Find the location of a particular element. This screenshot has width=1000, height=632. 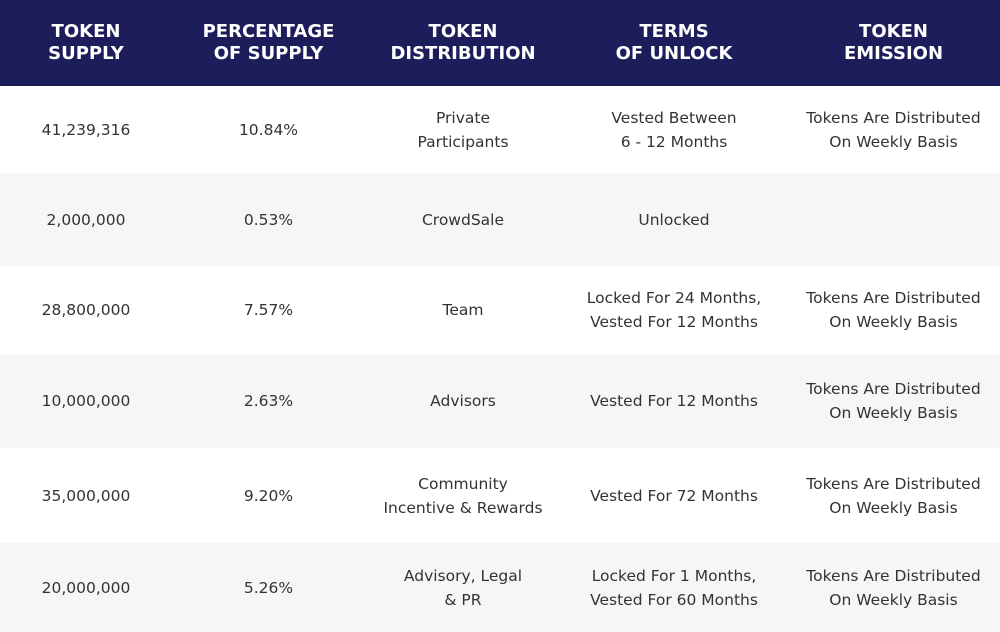

cell: 7.57% is located at coordinates (268, 310).